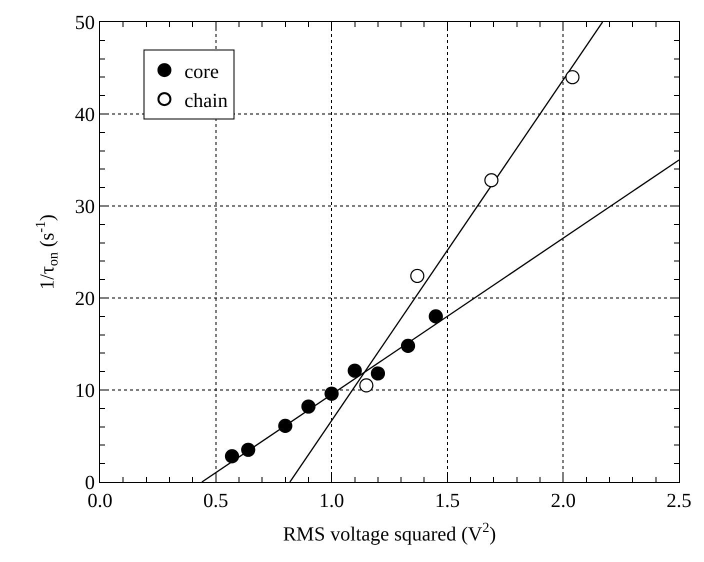 Image resolution: width=704 pixels, height=562 pixels. I want to click on legend-label: chain, so click(206, 101).